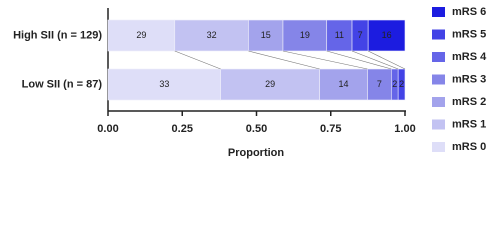 The height and width of the screenshot is (240, 500). Describe the element at coordinates (57, 35) in the screenshot. I see `y-tick-label: High SII (n = 129)` at that location.